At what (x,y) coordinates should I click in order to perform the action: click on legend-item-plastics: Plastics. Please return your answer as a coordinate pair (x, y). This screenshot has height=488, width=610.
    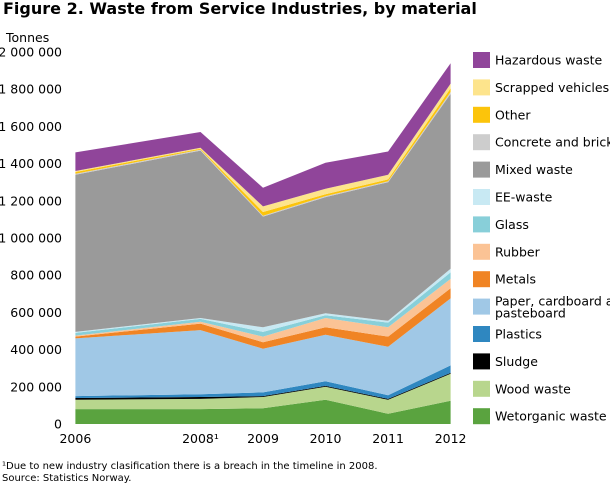
    Looking at the image, I should click on (507, 334).